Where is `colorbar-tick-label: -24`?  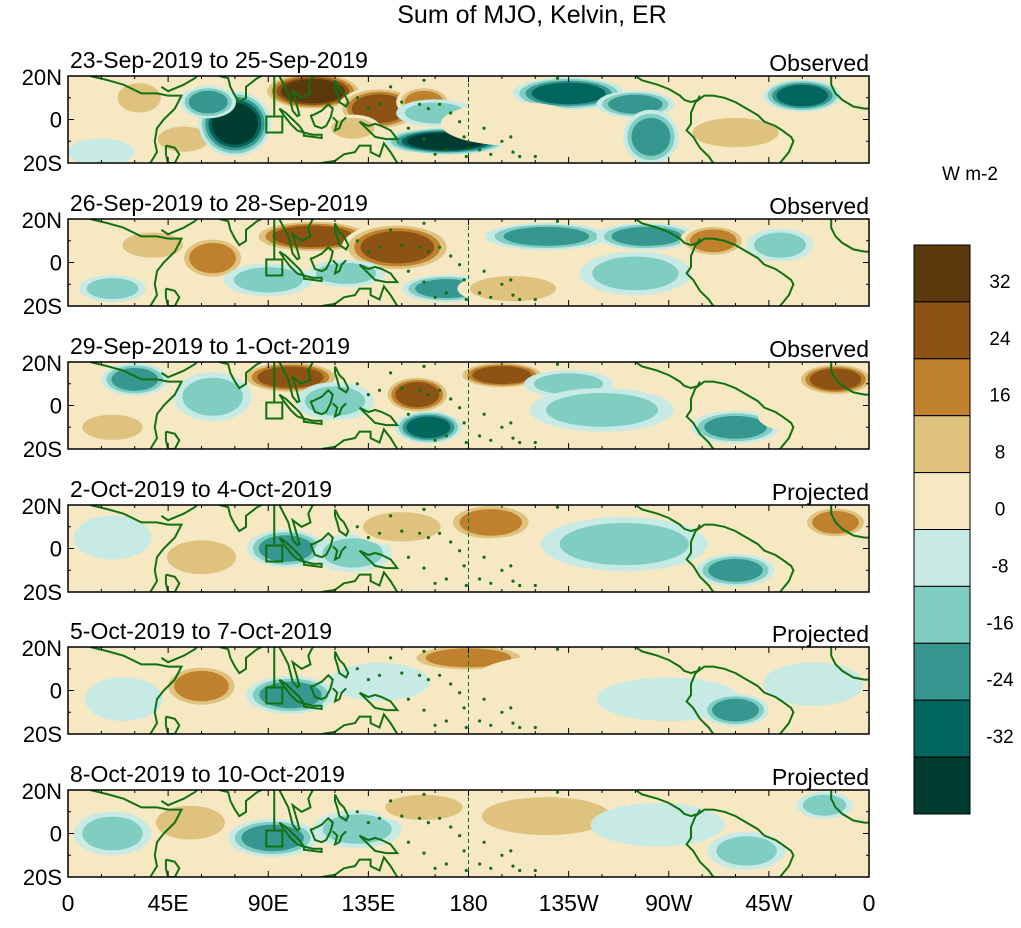
colorbar-tick-label: -24 is located at coordinates (1000, 680).